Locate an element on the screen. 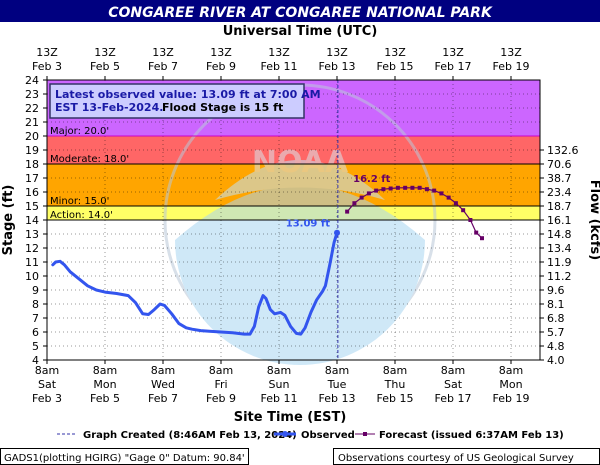  x-tick-date-6: Feb 9 is located at coordinates (221, 398).